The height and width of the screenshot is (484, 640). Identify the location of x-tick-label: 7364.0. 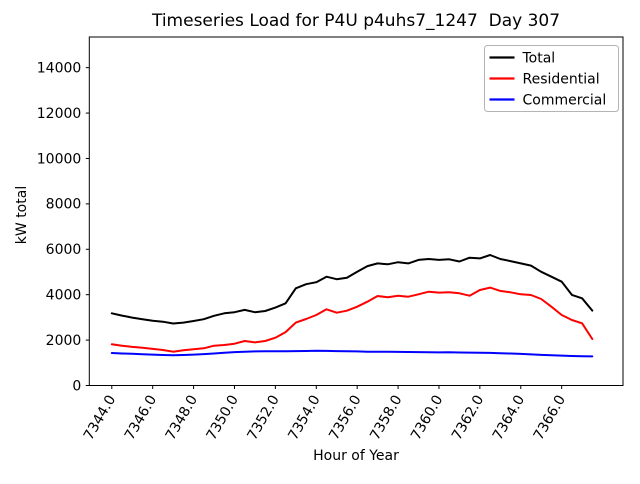
(509, 418).